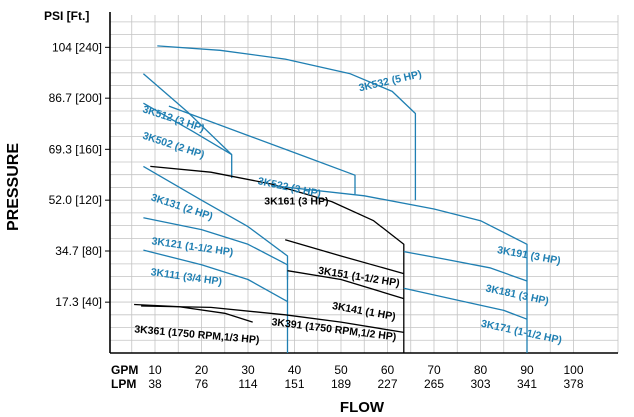 The image size is (634, 417). What do you see at coordinates (294, 384) in the screenshot?
I see `x-tick-label-lpm: 151` at bounding box center [294, 384].